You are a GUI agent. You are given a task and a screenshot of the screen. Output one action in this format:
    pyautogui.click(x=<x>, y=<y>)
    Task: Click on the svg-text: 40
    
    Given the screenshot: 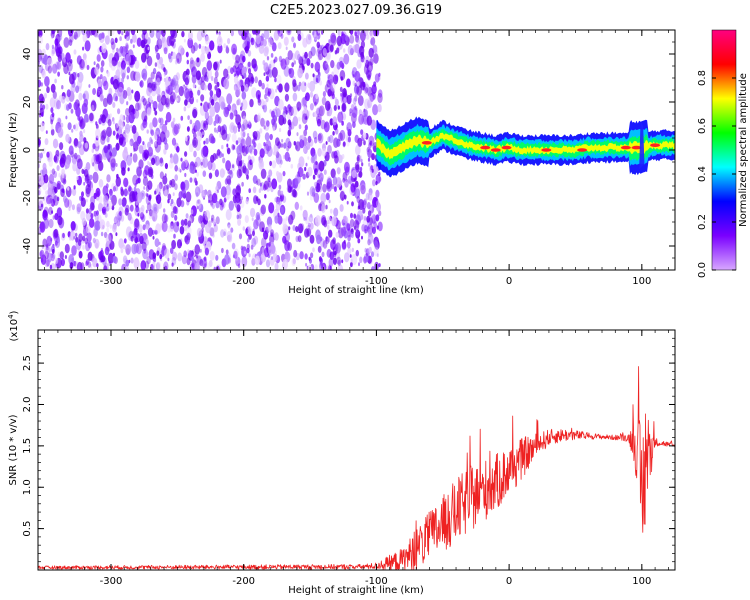 What is the action you would take?
    pyautogui.click(x=27, y=54)
    